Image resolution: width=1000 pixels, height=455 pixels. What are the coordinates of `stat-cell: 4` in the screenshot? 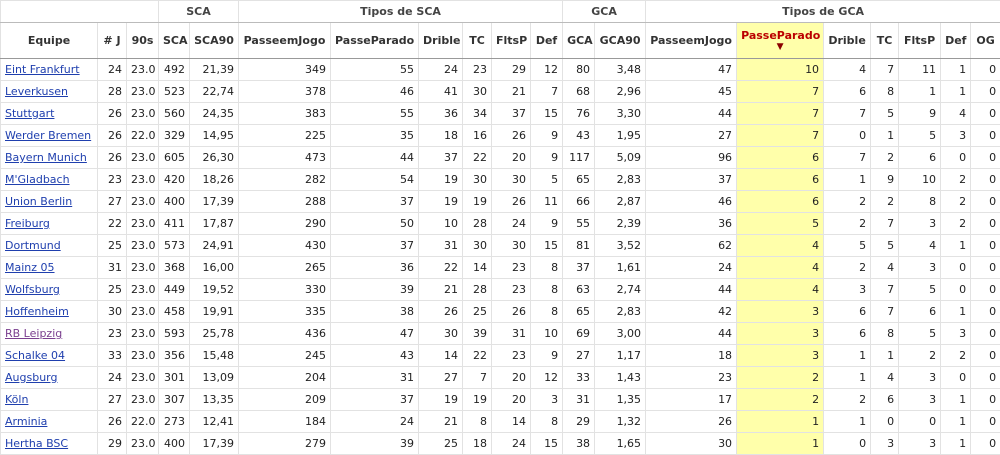 It's located at (920, 245).